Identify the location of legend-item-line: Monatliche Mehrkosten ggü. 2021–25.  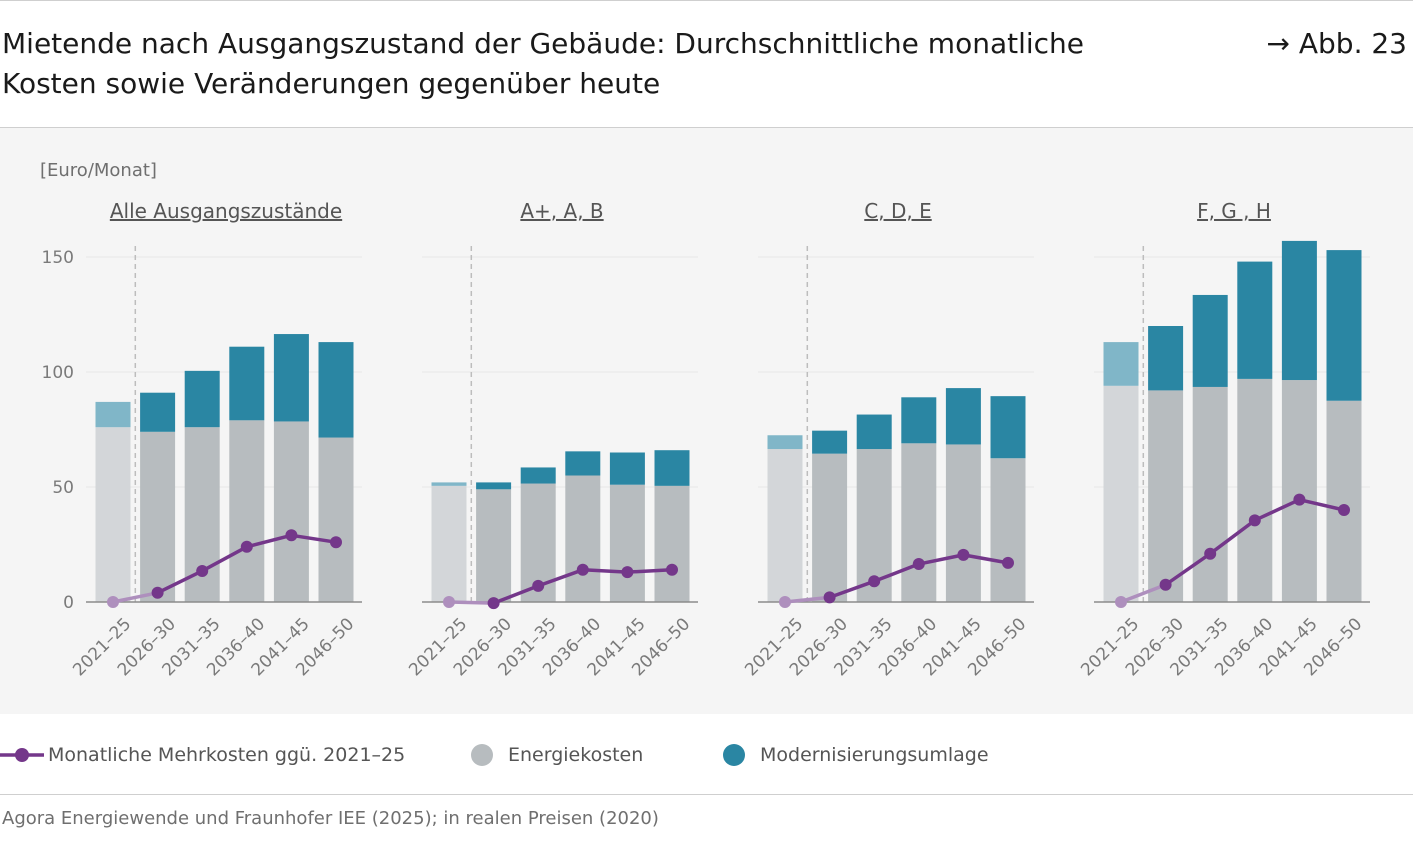
(230, 755).